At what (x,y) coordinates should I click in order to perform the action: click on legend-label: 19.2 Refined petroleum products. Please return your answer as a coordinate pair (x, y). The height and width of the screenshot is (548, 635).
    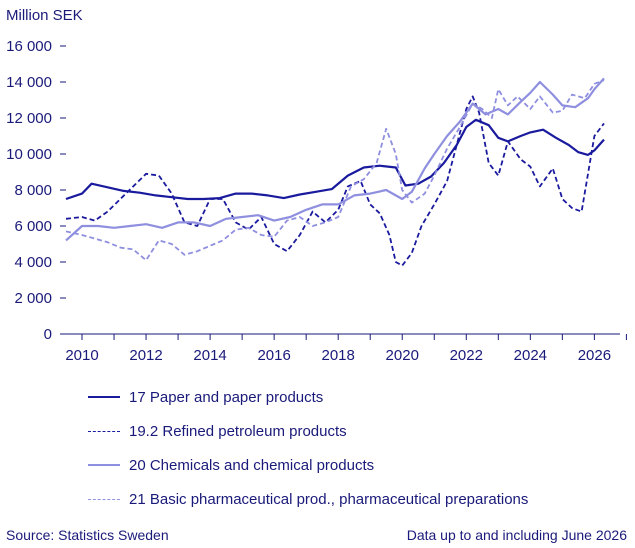
    Looking at the image, I should click on (238, 431).